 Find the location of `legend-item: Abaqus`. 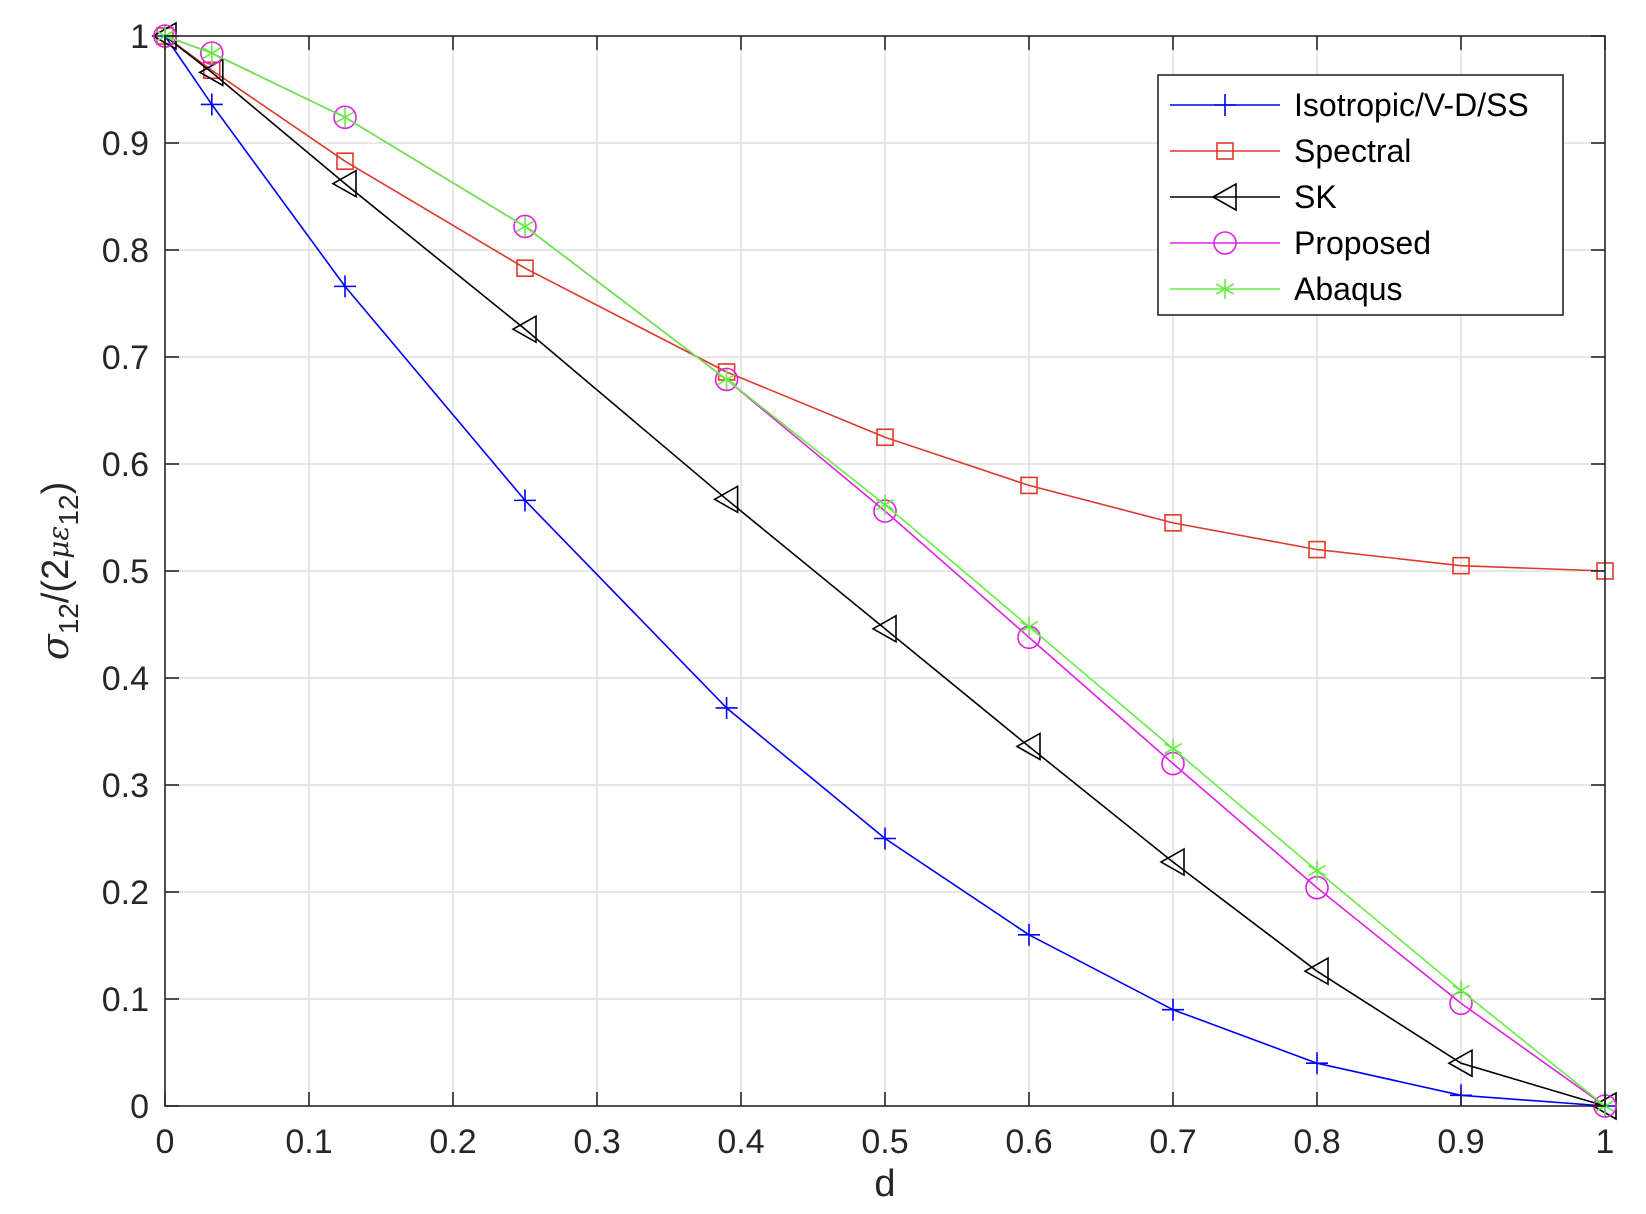

legend-item: Abaqus is located at coordinates (1286, 289).